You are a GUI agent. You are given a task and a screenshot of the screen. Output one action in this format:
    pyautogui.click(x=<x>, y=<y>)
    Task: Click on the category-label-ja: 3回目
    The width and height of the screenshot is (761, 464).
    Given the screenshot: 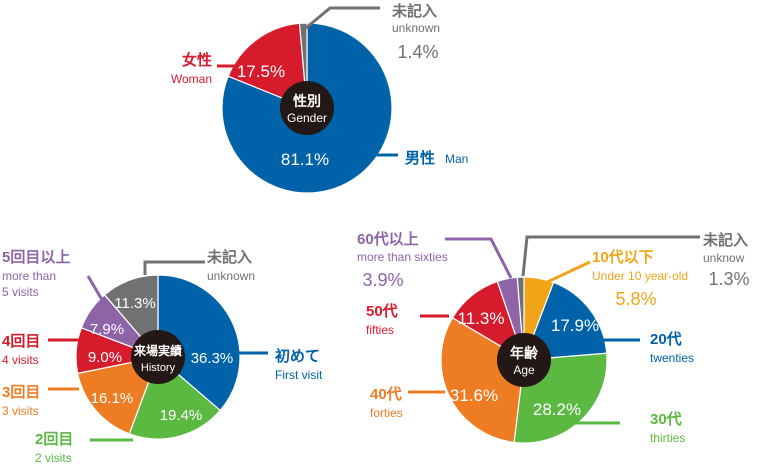 What is the action you would take?
    pyautogui.click(x=21, y=392)
    